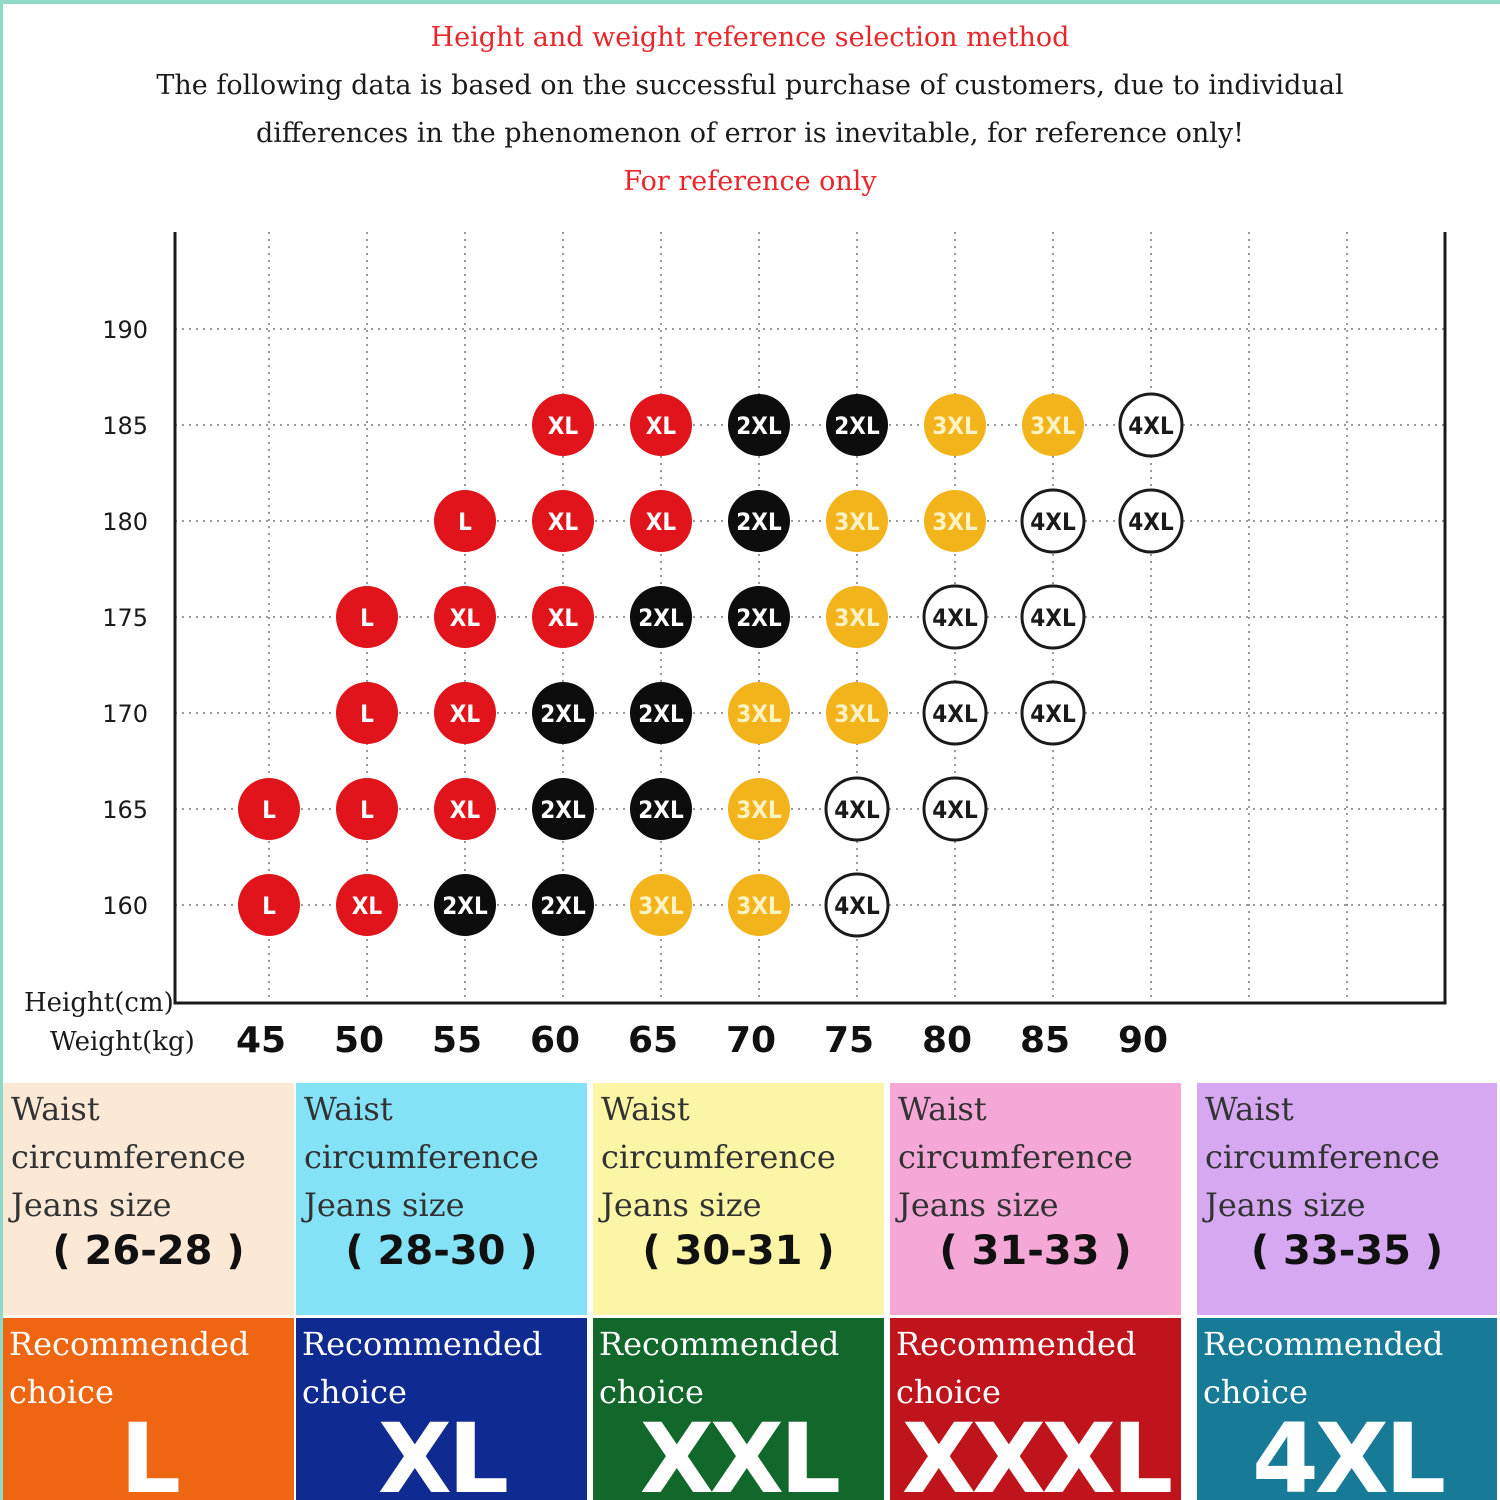 This screenshot has height=1500, width=1500. I want to click on recommended-panel: Recommended choice XXXL, so click(1035, 1409).